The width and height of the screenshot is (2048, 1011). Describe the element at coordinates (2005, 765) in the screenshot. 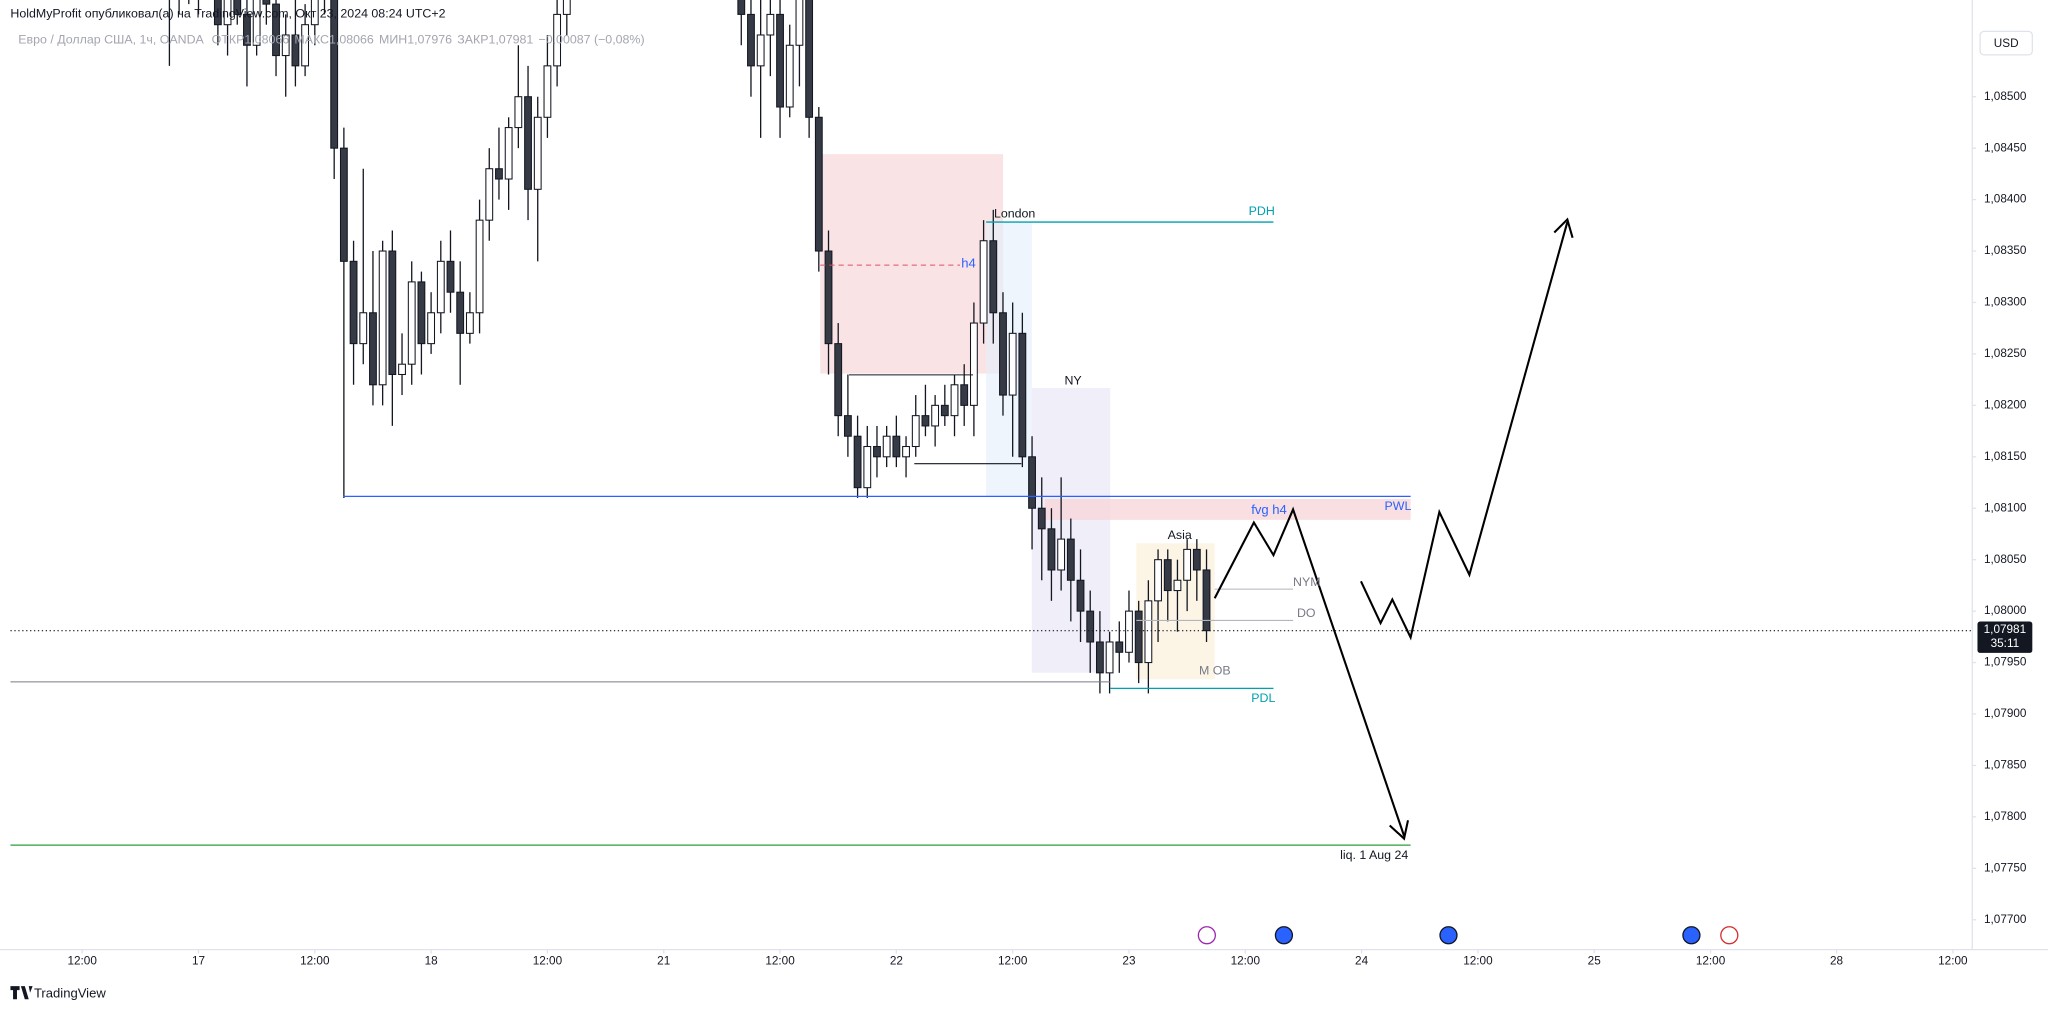

I see `y-tick-label: 1,07850` at that location.